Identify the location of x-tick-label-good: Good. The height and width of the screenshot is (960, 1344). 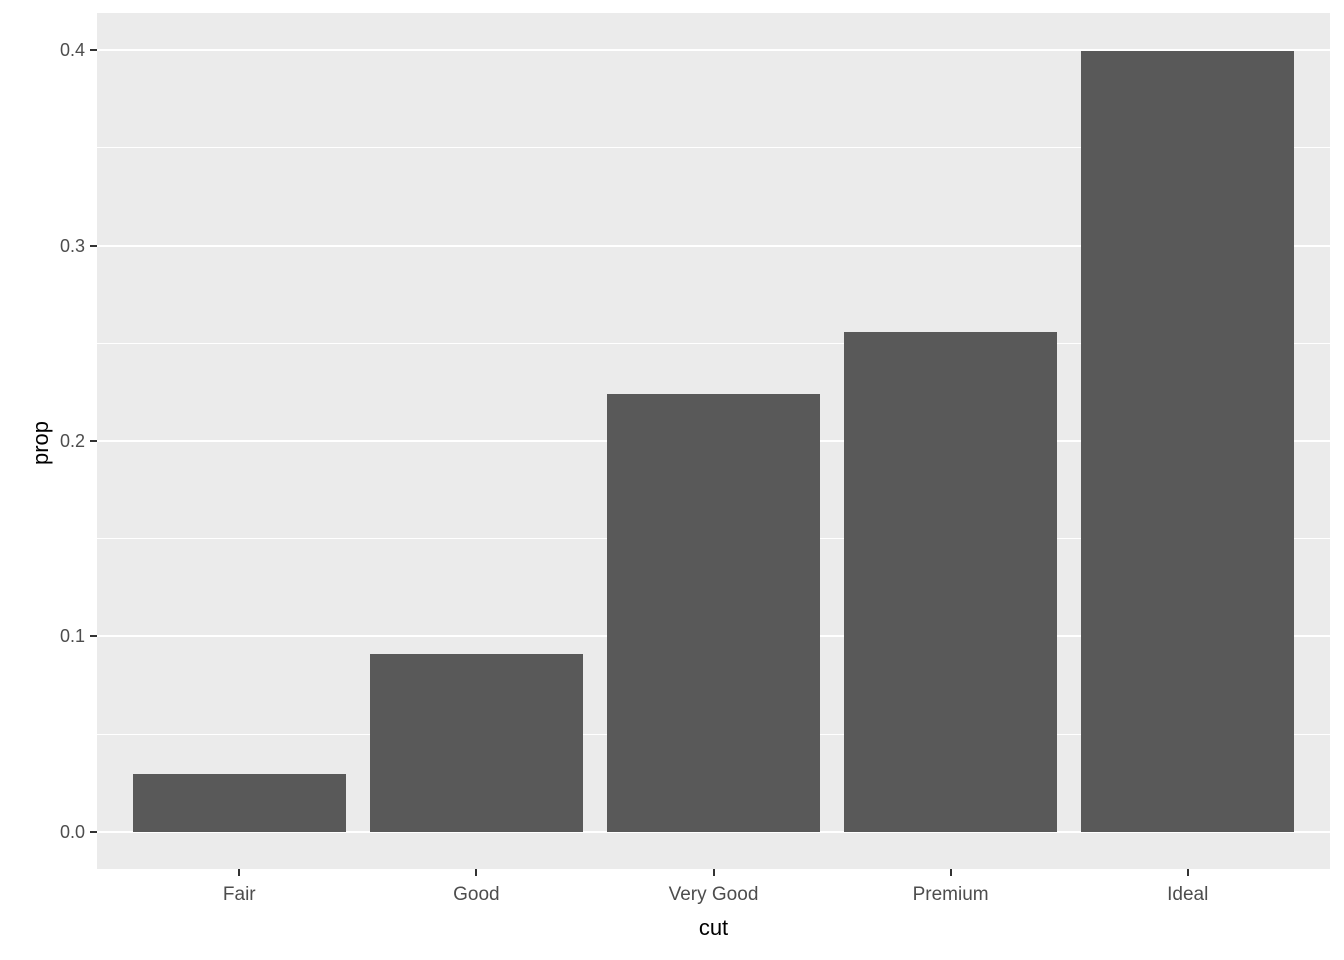
(476, 894).